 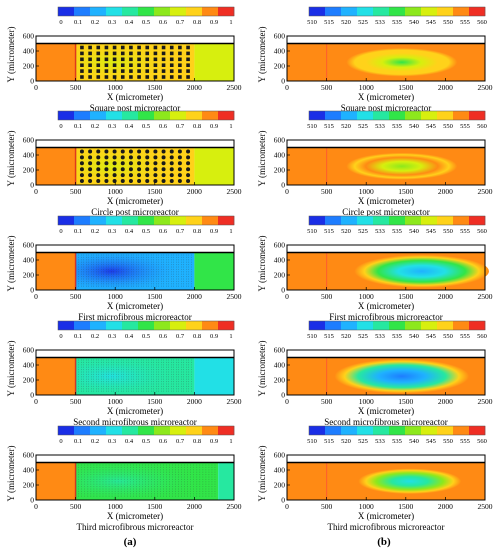 What do you see at coordinates (385, 317) in the screenshot?
I see `panel-caption: First microfibrous microreactor` at bounding box center [385, 317].